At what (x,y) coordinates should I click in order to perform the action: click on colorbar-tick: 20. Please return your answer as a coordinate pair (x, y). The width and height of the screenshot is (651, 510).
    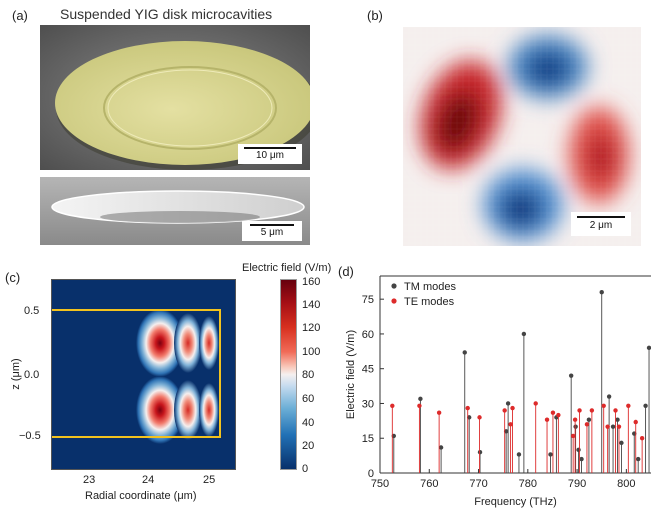
    Looking at the image, I should click on (308, 446).